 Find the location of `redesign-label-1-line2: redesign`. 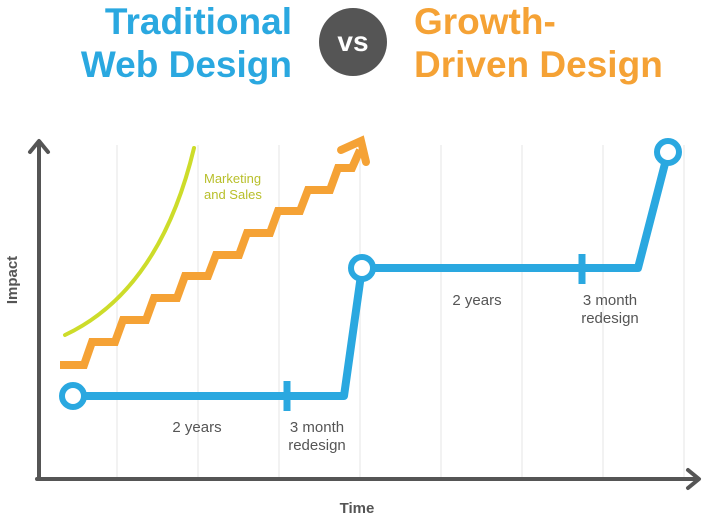

redesign-label-1-line2: redesign is located at coordinates (317, 445).